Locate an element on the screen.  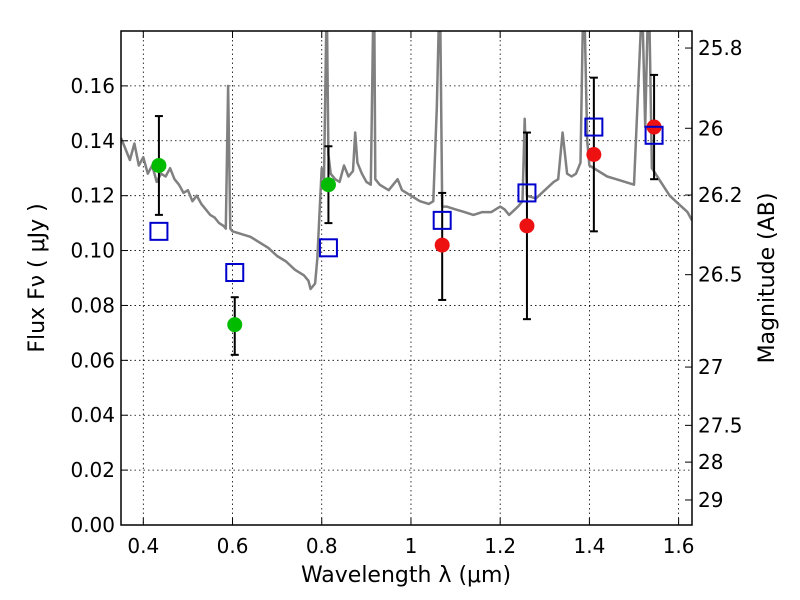
y-tick-label: 0.06 is located at coordinates (92, 360).